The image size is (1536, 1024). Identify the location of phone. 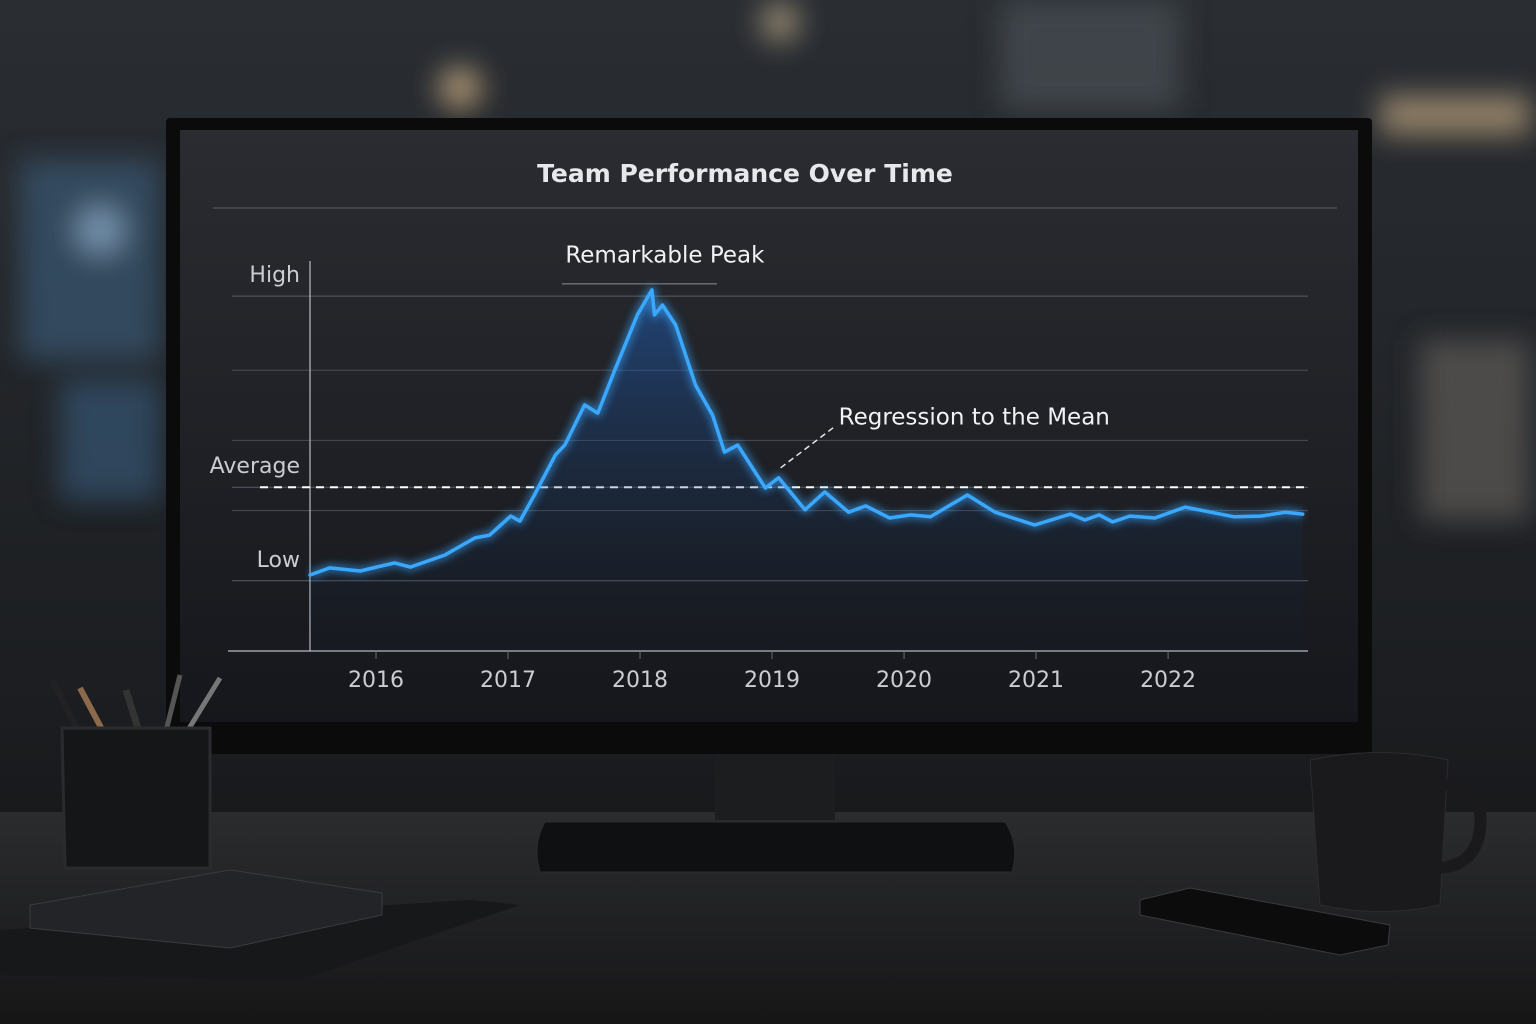
(1265, 921).